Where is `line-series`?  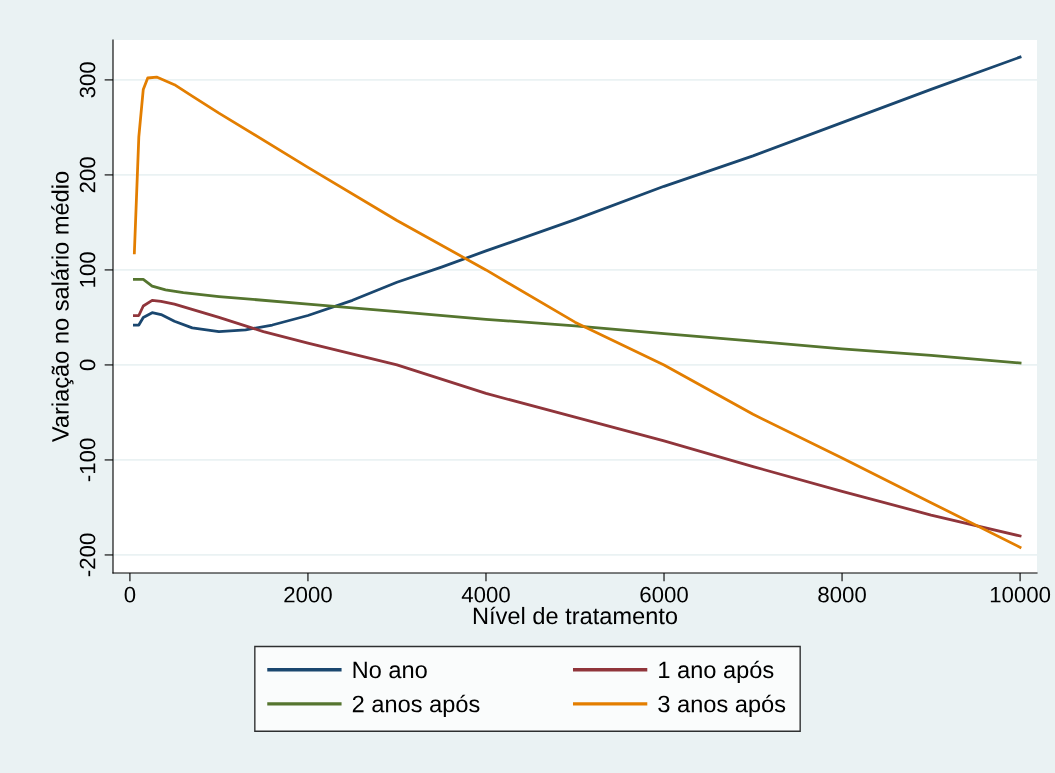 line-series is located at coordinates (577, 321).